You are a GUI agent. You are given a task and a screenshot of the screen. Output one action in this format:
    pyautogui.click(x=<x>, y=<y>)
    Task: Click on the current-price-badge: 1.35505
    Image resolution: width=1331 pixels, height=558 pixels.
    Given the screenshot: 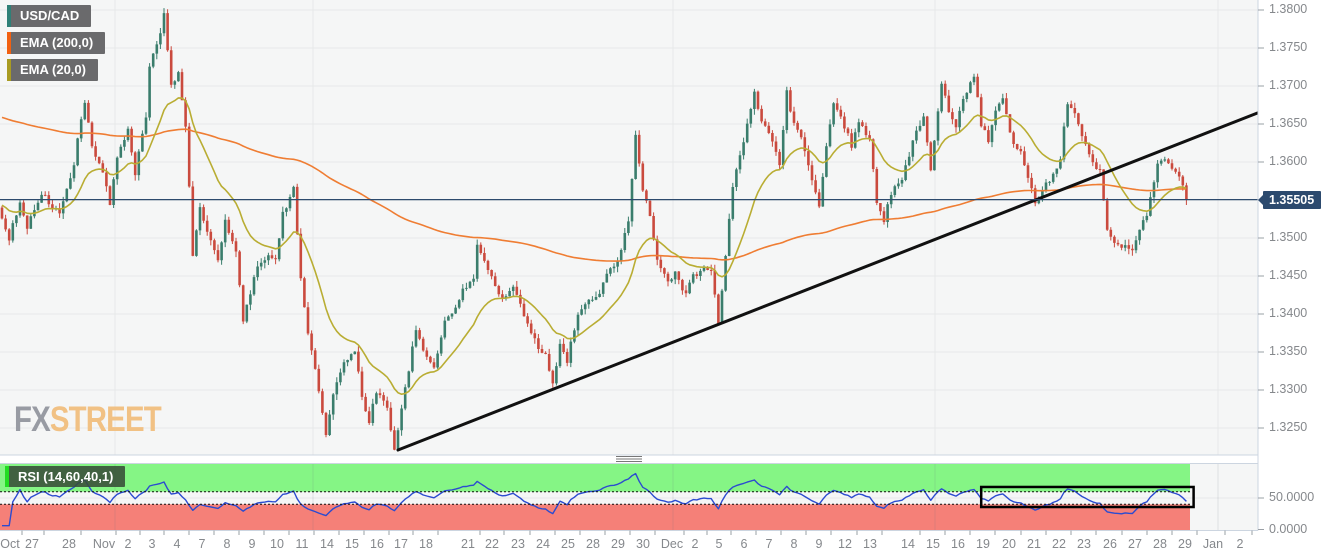 What is the action you would take?
    pyautogui.click(x=1289, y=200)
    